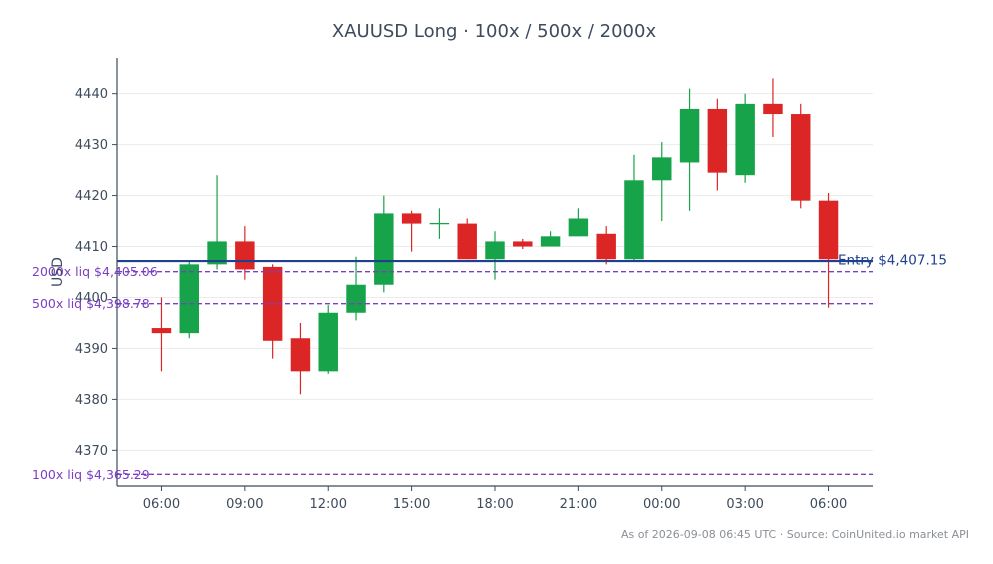  Describe the element at coordinates (91, 145) in the screenshot. I see `y-tick-label: 4430` at that location.